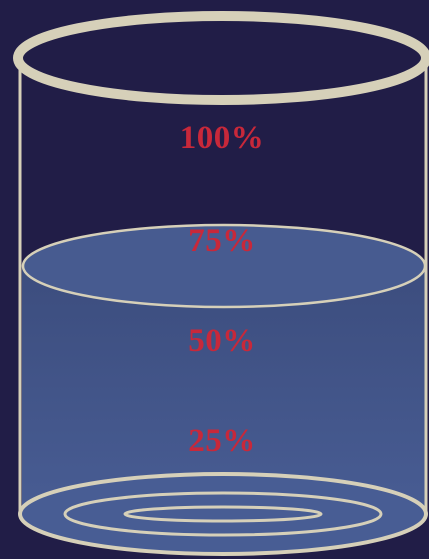 The height and width of the screenshot is (559, 429). I want to click on beaker-base, so click(223, 514).